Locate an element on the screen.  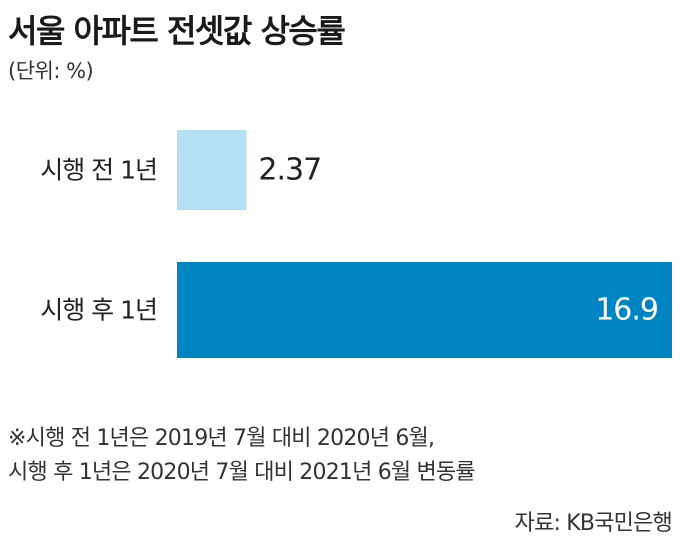
category-label-1: 시행 전 1년 is located at coordinates (98, 170).